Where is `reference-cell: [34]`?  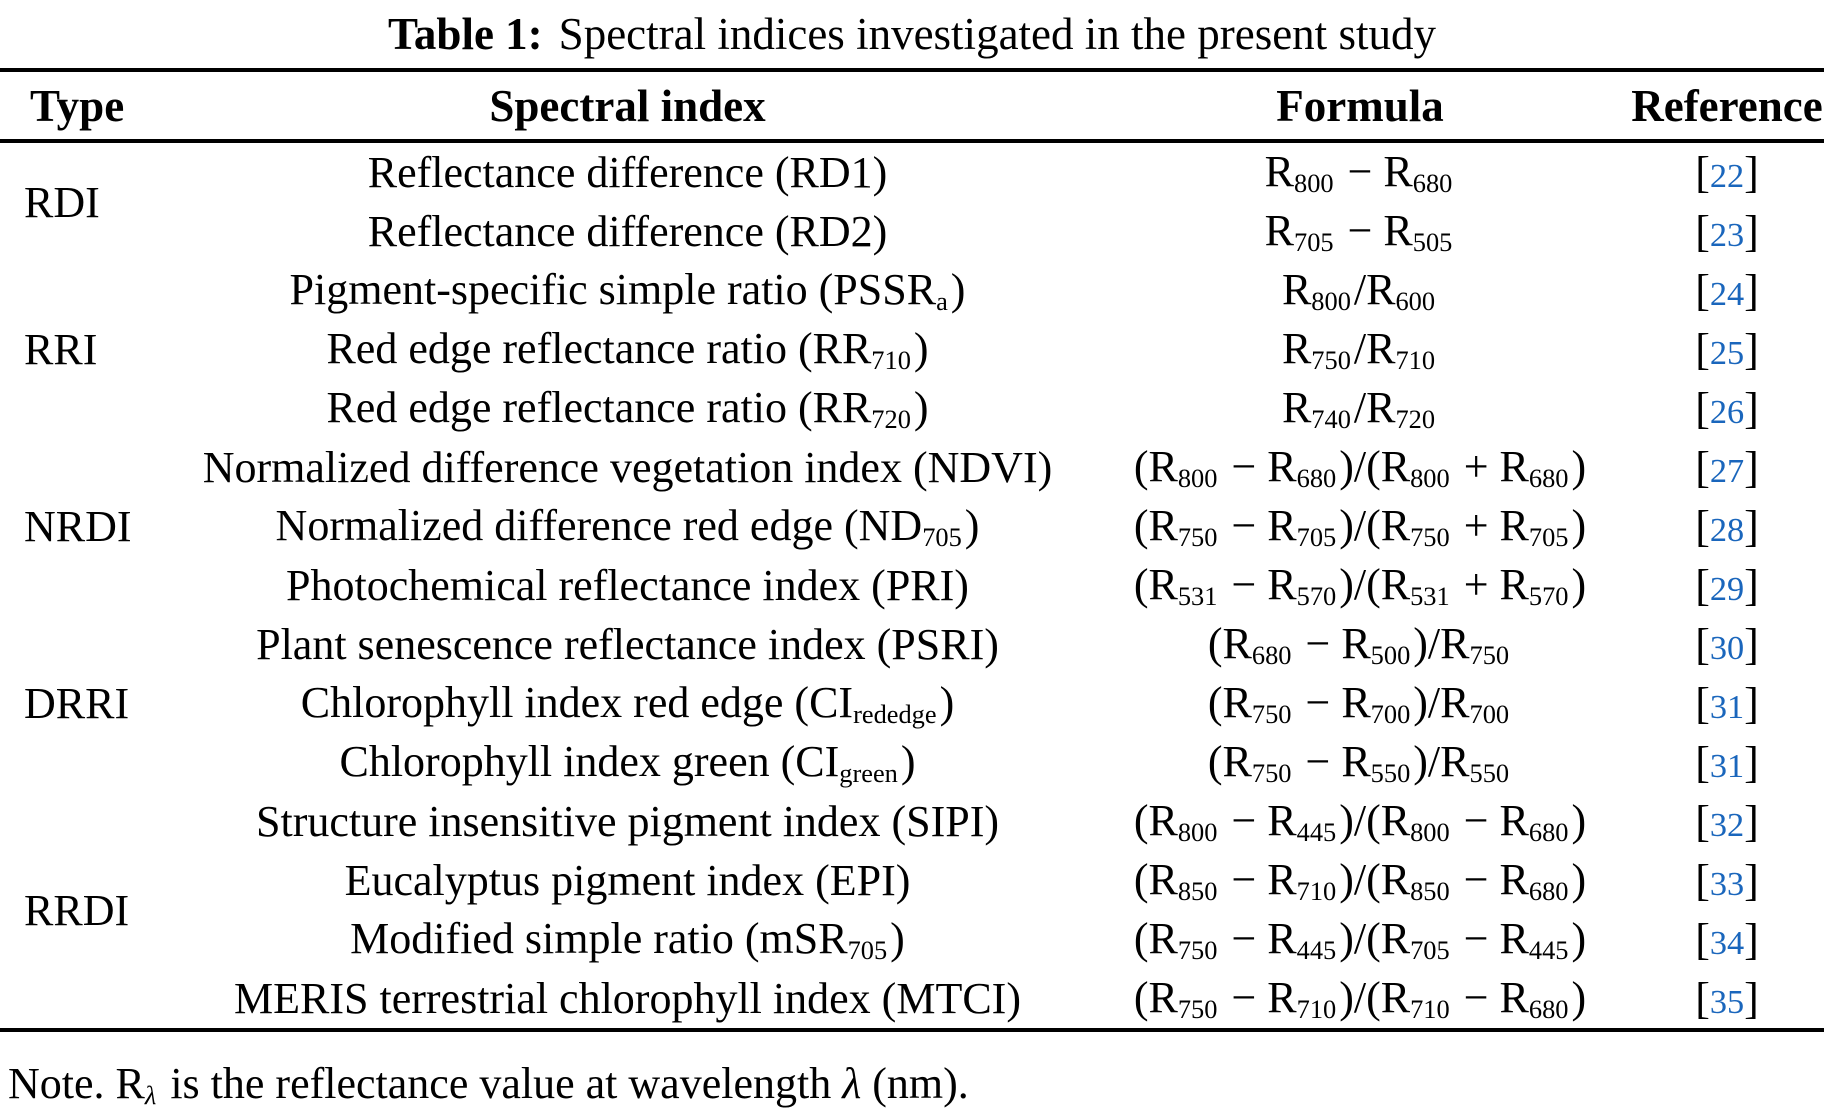
reference-cell: [34] is located at coordinates (1727, 939).